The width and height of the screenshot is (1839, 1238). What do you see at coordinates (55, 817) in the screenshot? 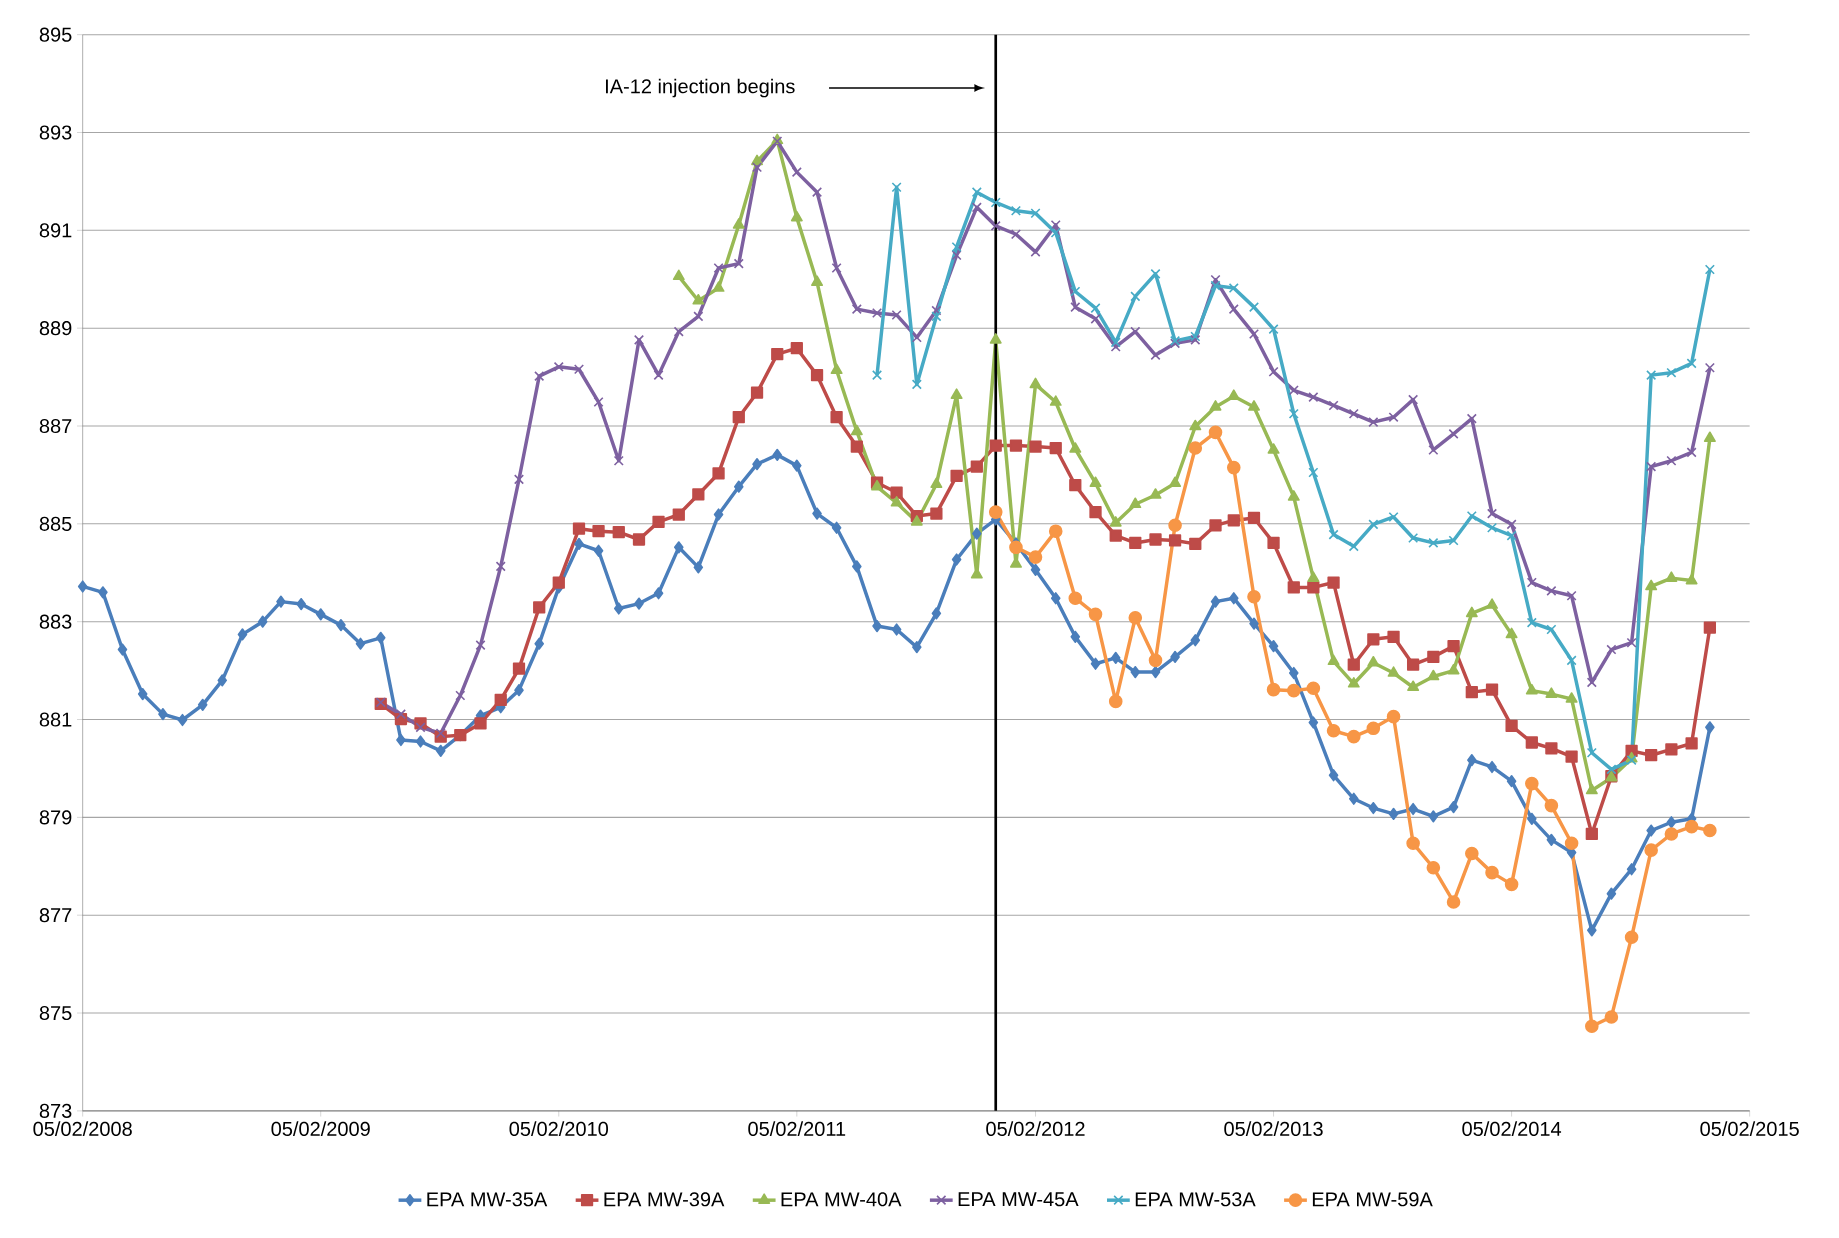
I see `y-tick-label: 879` at bounding box center [55, 817].